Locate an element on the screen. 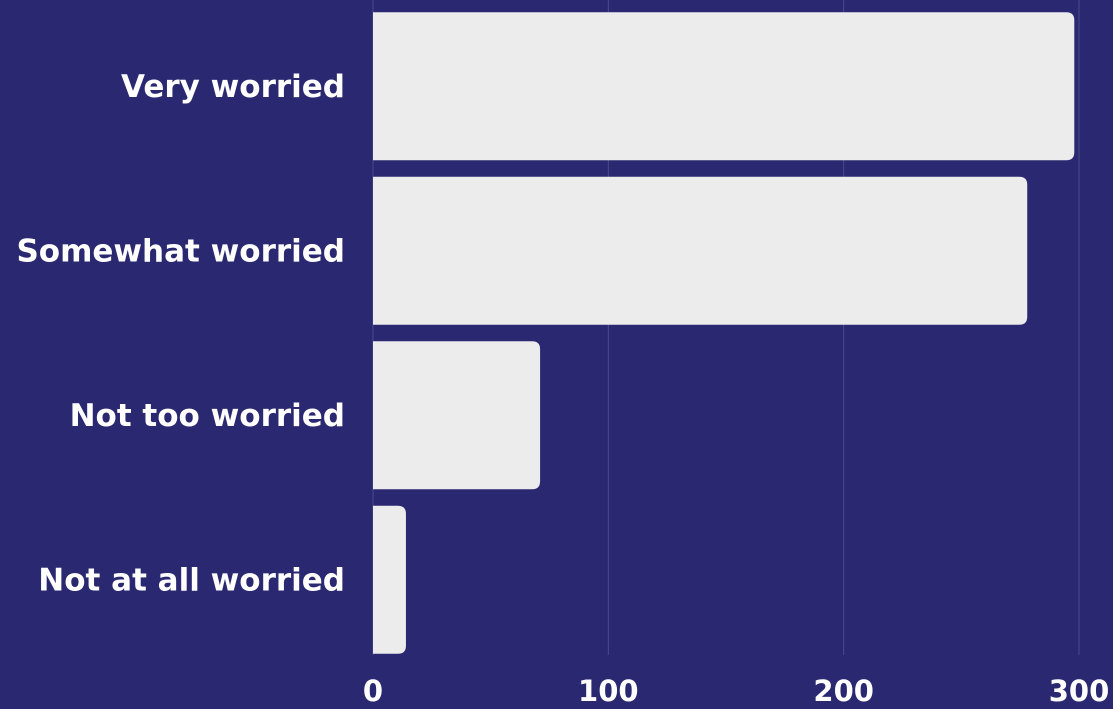 This screenshot has height=709, width=1113. y-tick-label: Not at all worried is located at coordinates (191, 580).